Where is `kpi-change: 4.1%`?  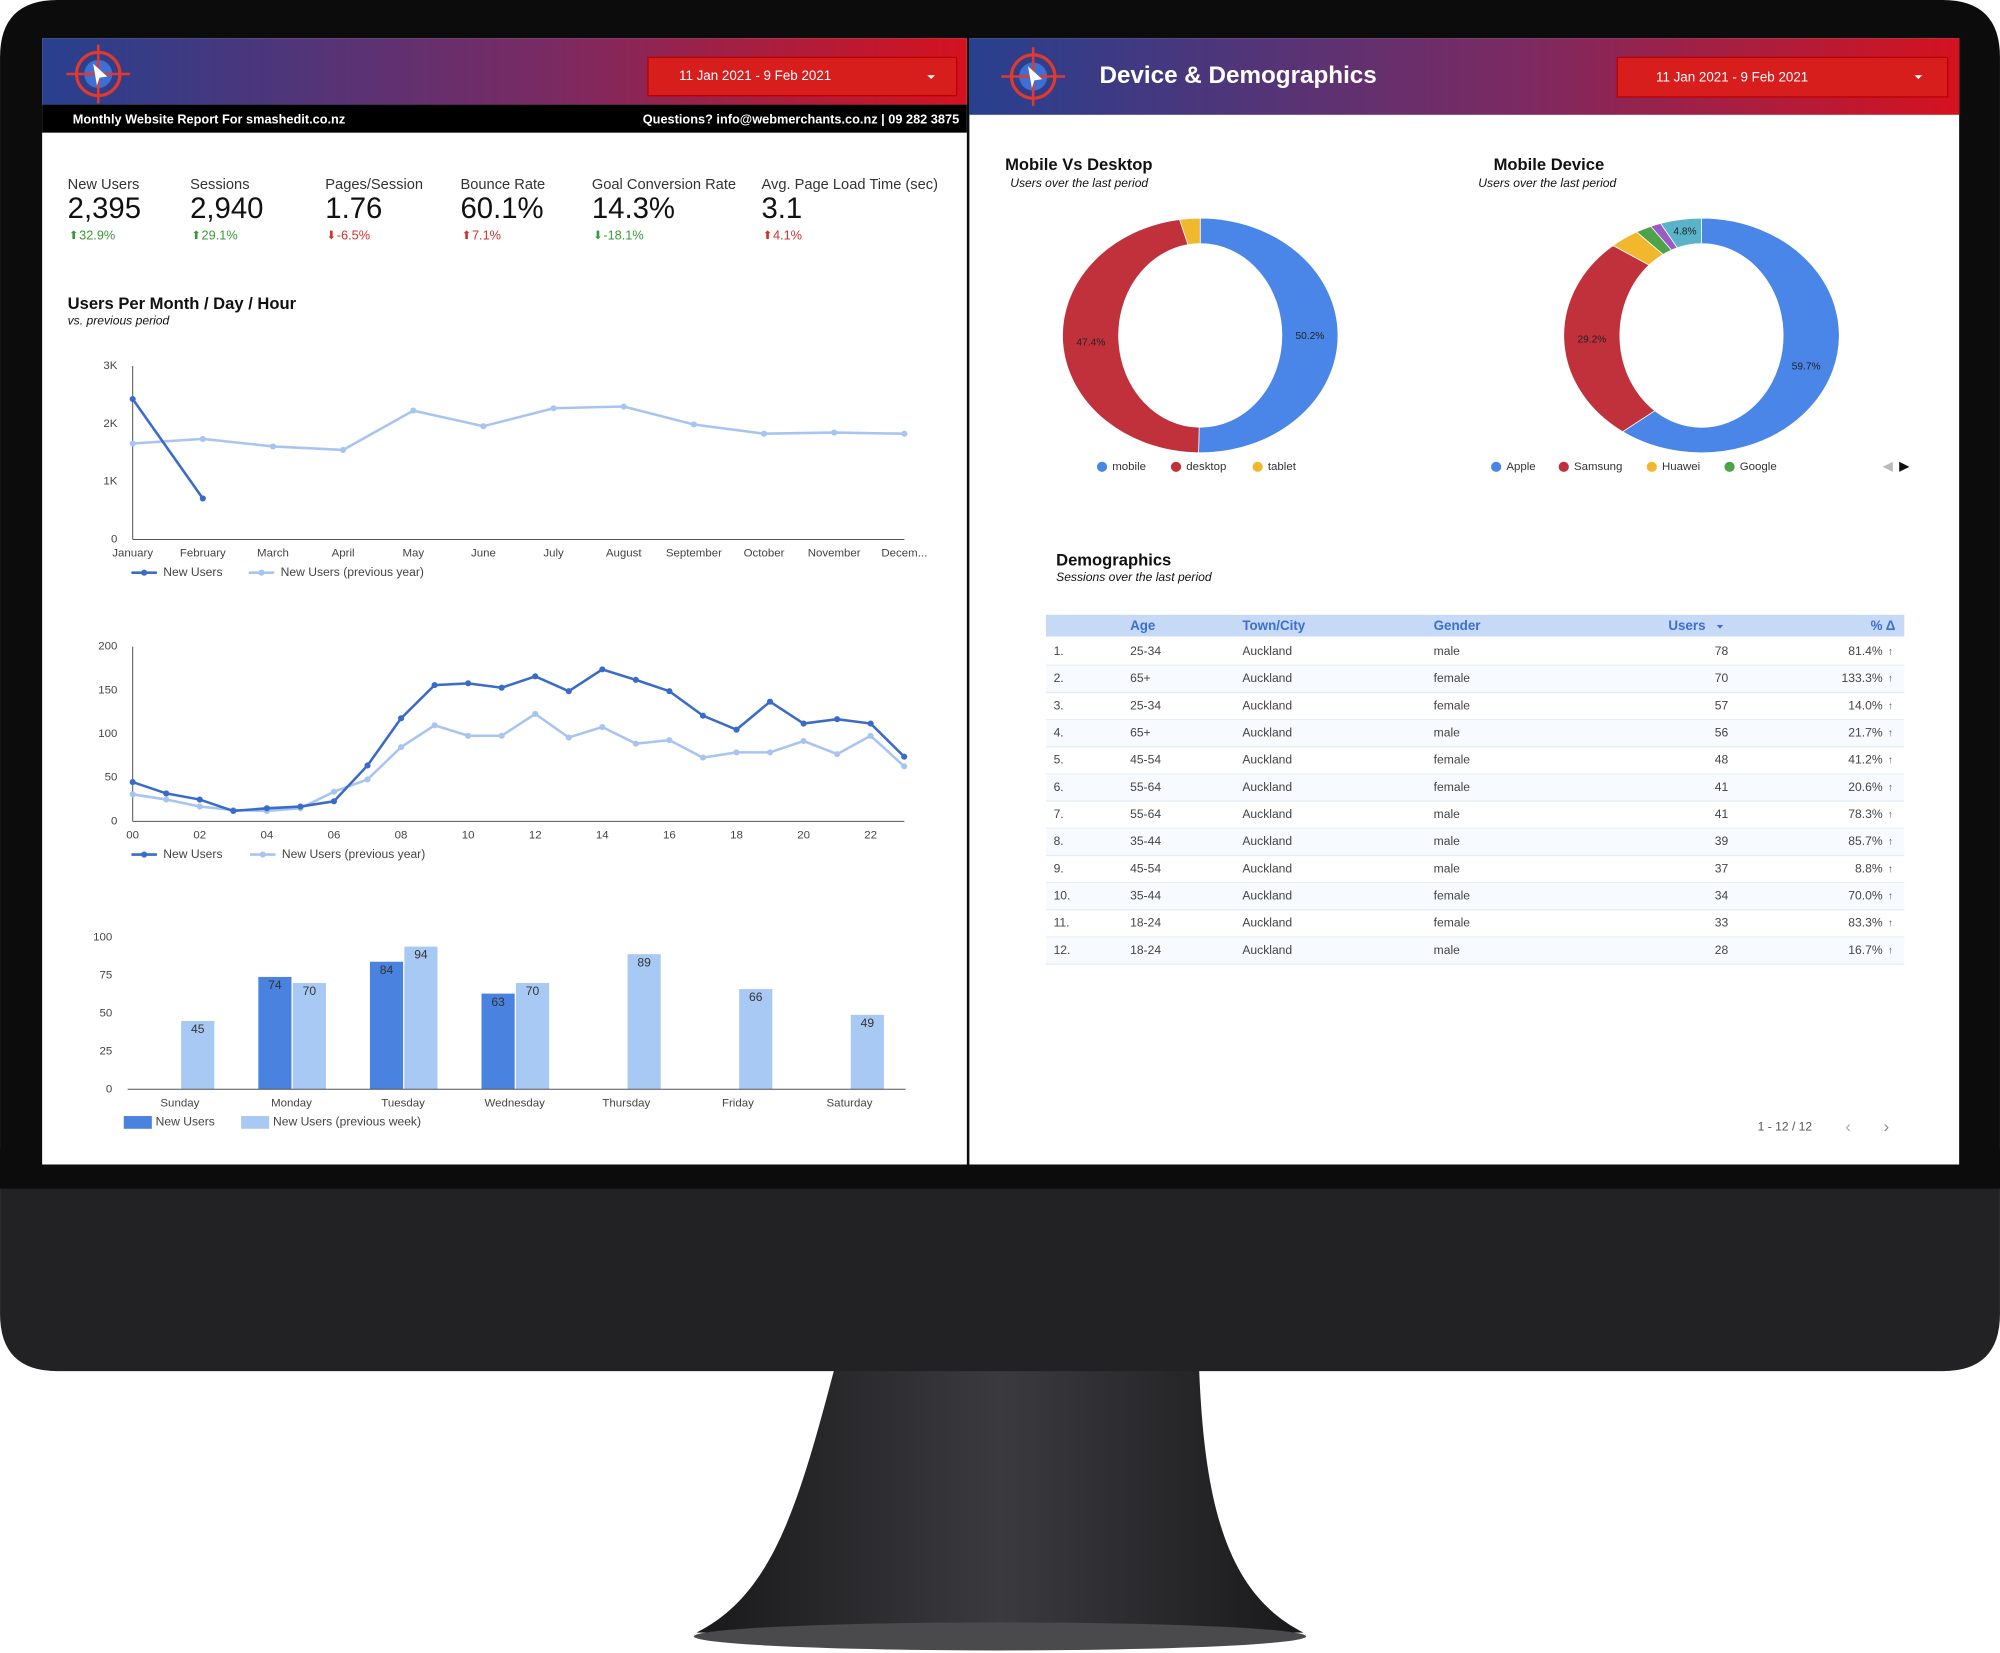
kpi-change: 4.1% is located at coordinates (787, 234).